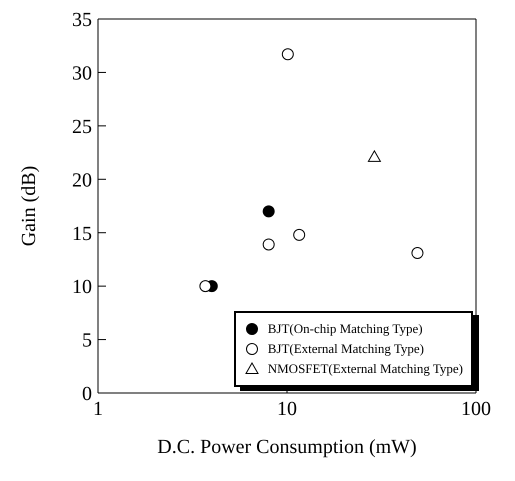 Image resolution: width=515 pixels, height=481 pixels. What do you see at coordinates (87, 341) in the screenshot?
I see `y-tick-label: 5` at bounding box center [87, 341].